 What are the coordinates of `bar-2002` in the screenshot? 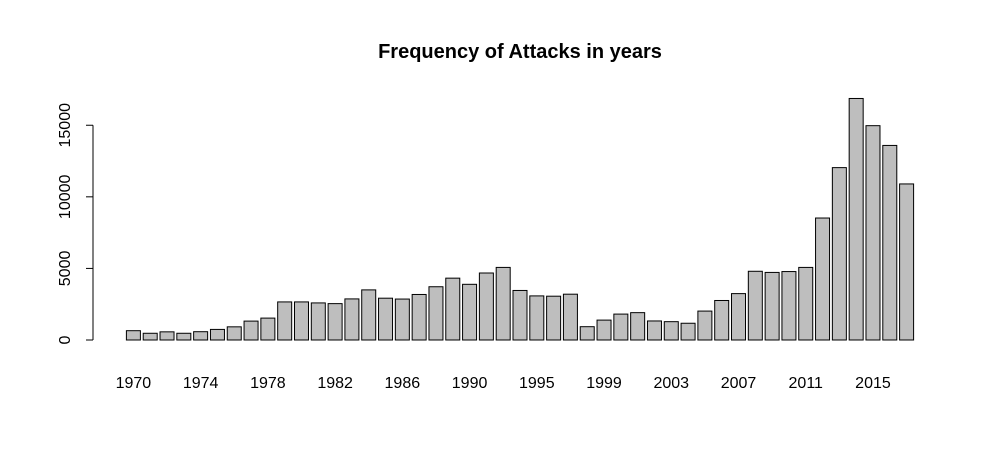 It's located at (654, 330).